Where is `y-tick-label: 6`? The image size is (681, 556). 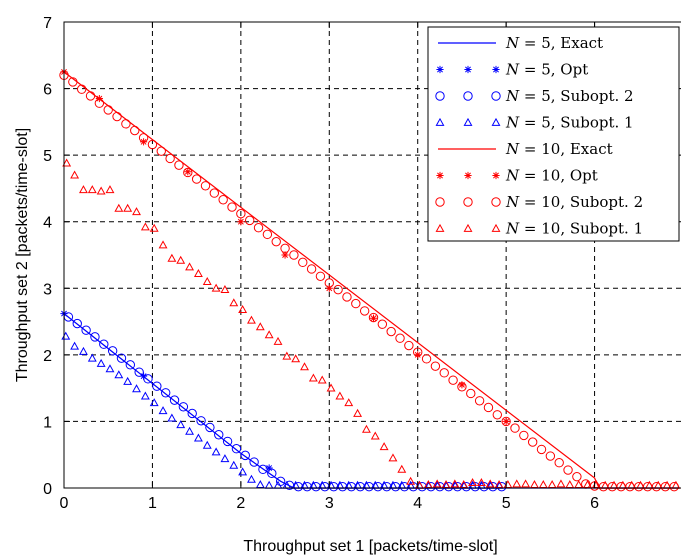
y-tick-label: 6 is located at coordinates (47, 90).